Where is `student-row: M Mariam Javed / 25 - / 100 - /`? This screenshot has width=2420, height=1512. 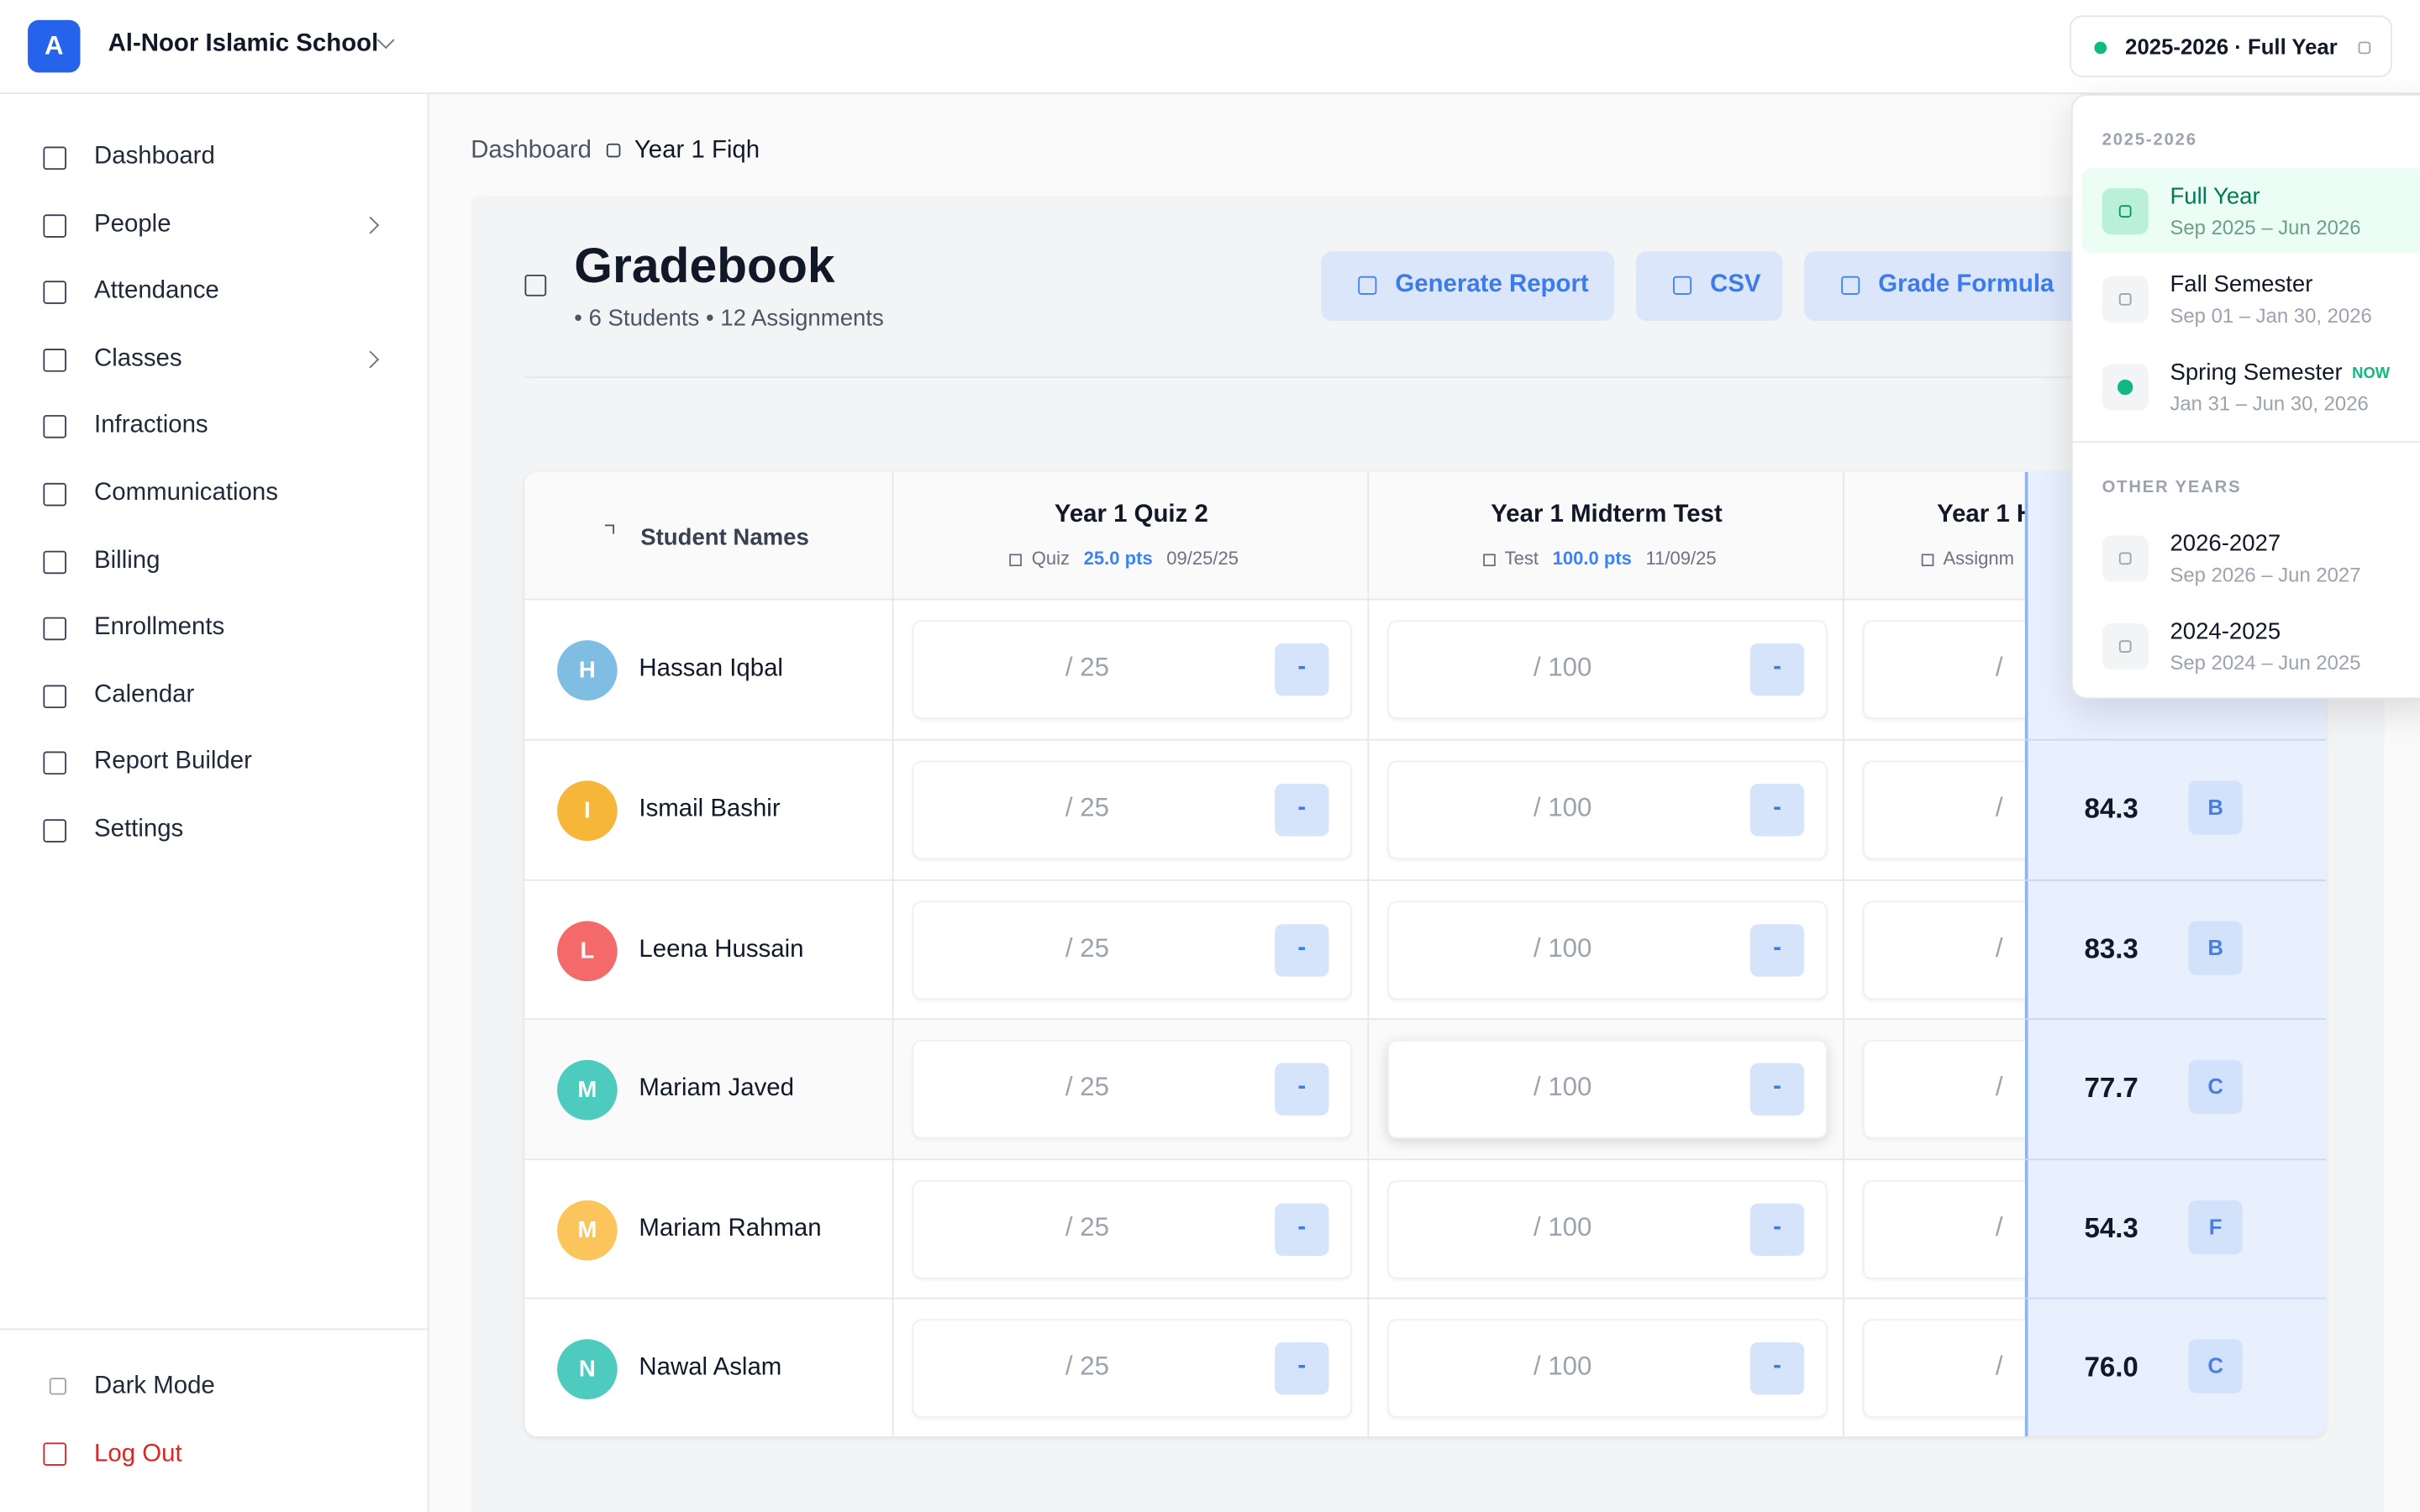 student-row: M Mariam Javed / 25 - / 100 - / is located at coordinates (1274, 1088).